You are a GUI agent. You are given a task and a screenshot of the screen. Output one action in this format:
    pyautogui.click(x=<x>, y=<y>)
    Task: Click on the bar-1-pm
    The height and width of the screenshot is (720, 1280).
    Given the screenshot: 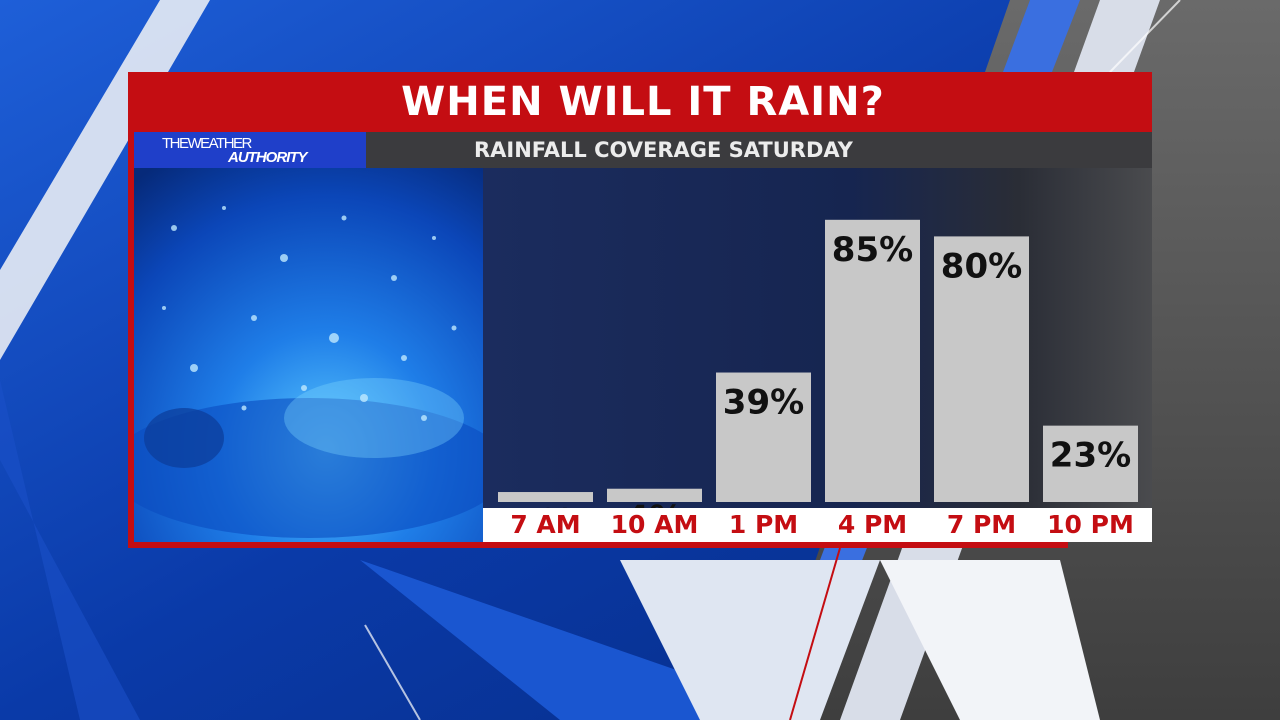 What is the action you would take?
    pyautogui.click(x=763, y=437)
    